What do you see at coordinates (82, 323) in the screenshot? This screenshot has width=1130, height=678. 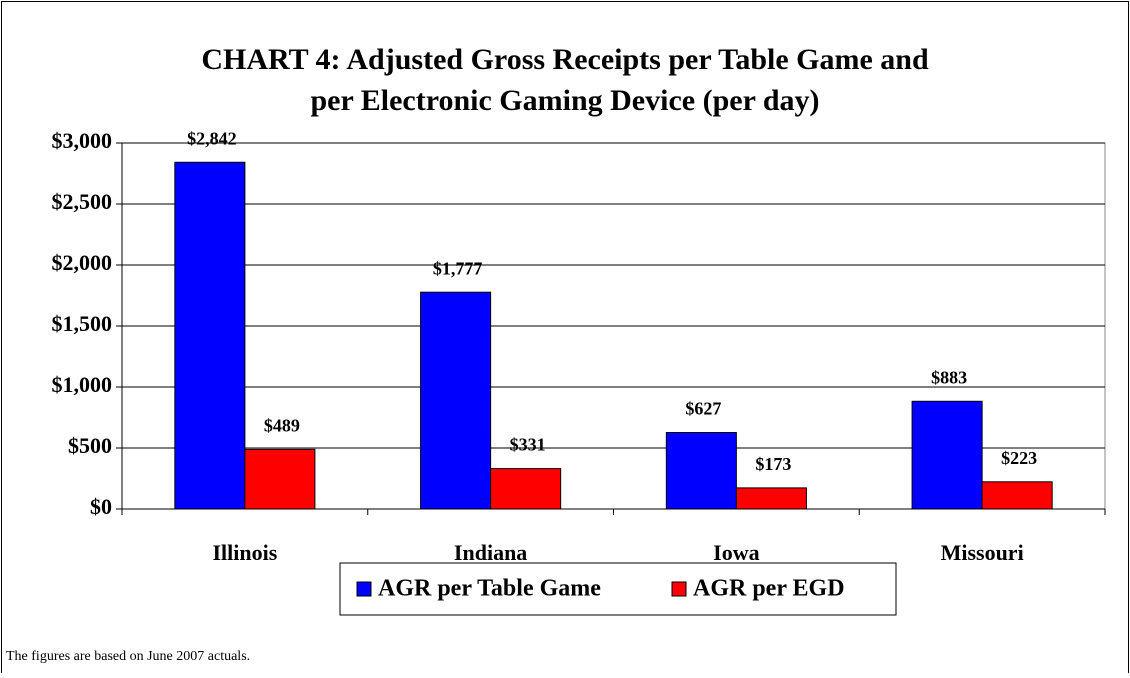 I see `y-tick-label: $1,500` at bounding box center [82, 323].